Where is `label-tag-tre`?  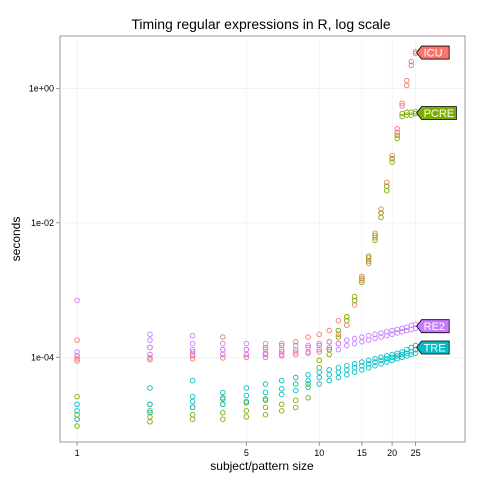
label-tag-tre is located at coordinates (433, 347).